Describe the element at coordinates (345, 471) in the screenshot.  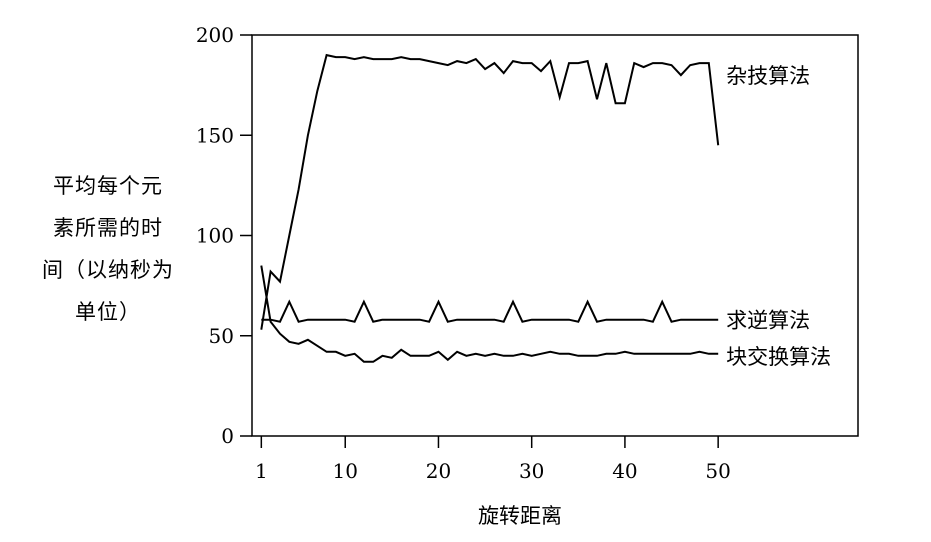
I see `x-tick-label-10: 10` at that location.